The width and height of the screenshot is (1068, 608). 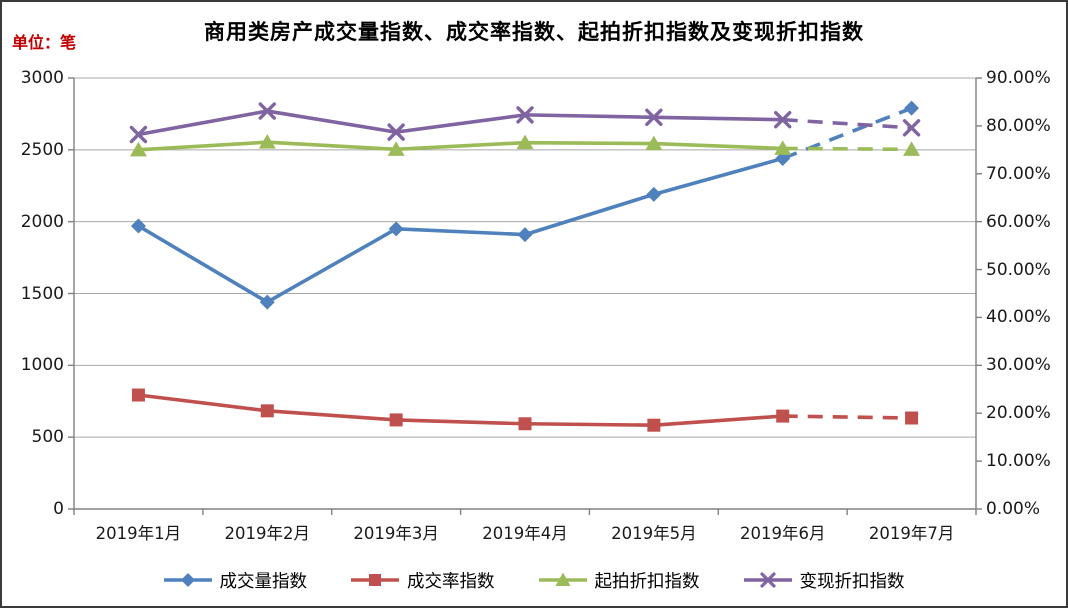 I want to click on legend-label: 变现折扣指数, so click(x=852, y=581).